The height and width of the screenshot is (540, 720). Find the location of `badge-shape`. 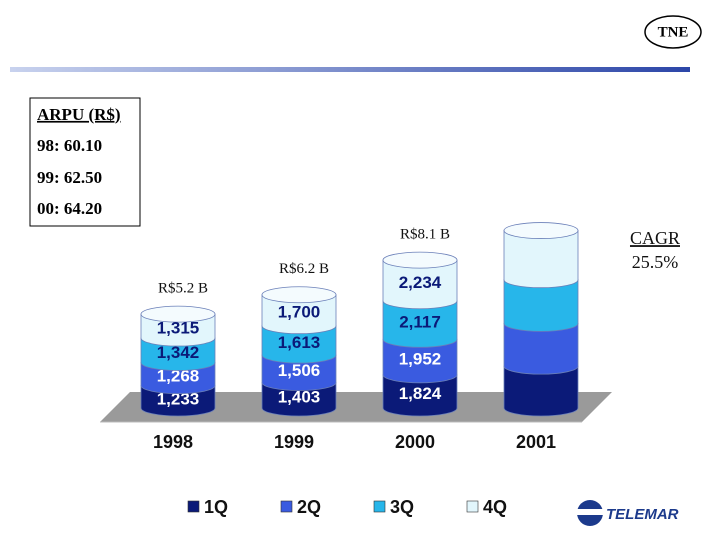

badge-shape is located at coordinates (673, 32).